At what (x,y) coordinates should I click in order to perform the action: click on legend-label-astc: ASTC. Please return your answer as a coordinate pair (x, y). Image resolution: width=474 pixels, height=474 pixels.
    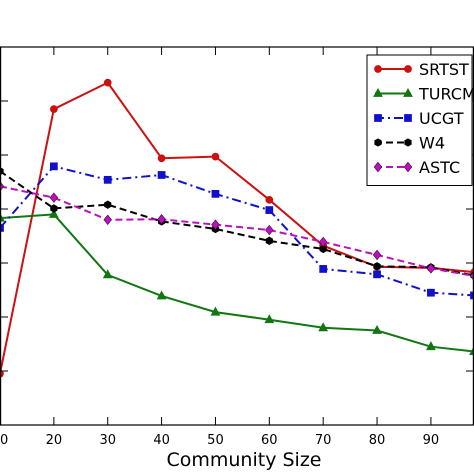
    Looking at the image, I should click on (439, 167).